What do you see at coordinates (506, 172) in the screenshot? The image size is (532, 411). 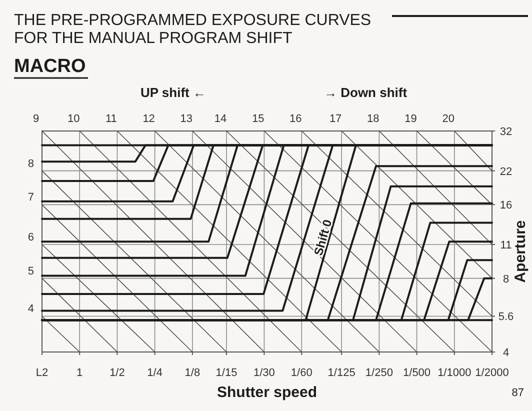 I see `y-tick-label: 22` at bounding box center [506, 172].